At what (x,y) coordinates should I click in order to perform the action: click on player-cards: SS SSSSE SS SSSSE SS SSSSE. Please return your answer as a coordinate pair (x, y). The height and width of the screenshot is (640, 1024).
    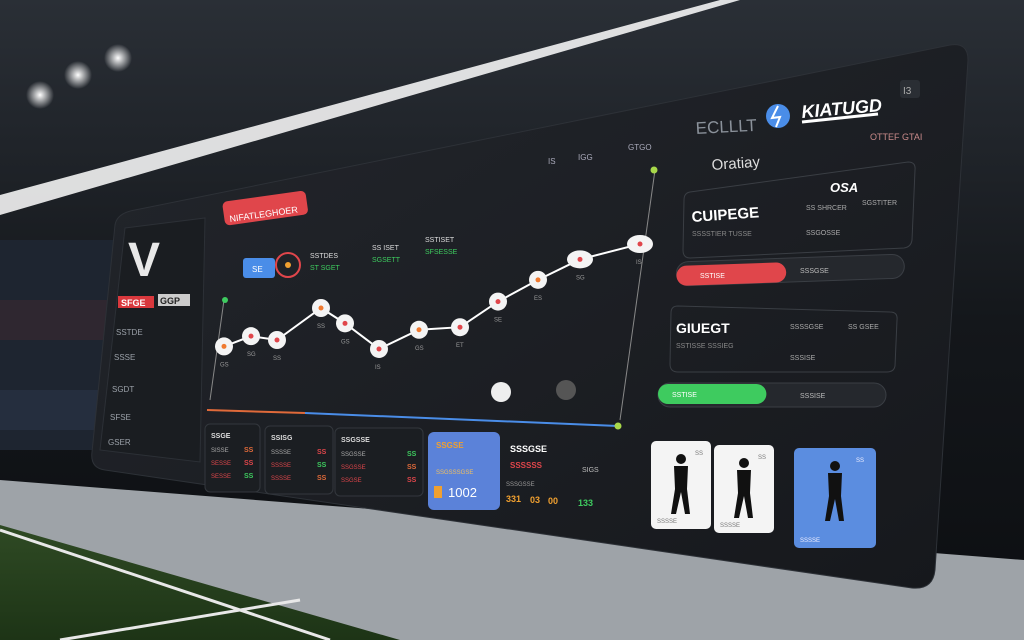
    Looking at the image, I should click on (763, 494).